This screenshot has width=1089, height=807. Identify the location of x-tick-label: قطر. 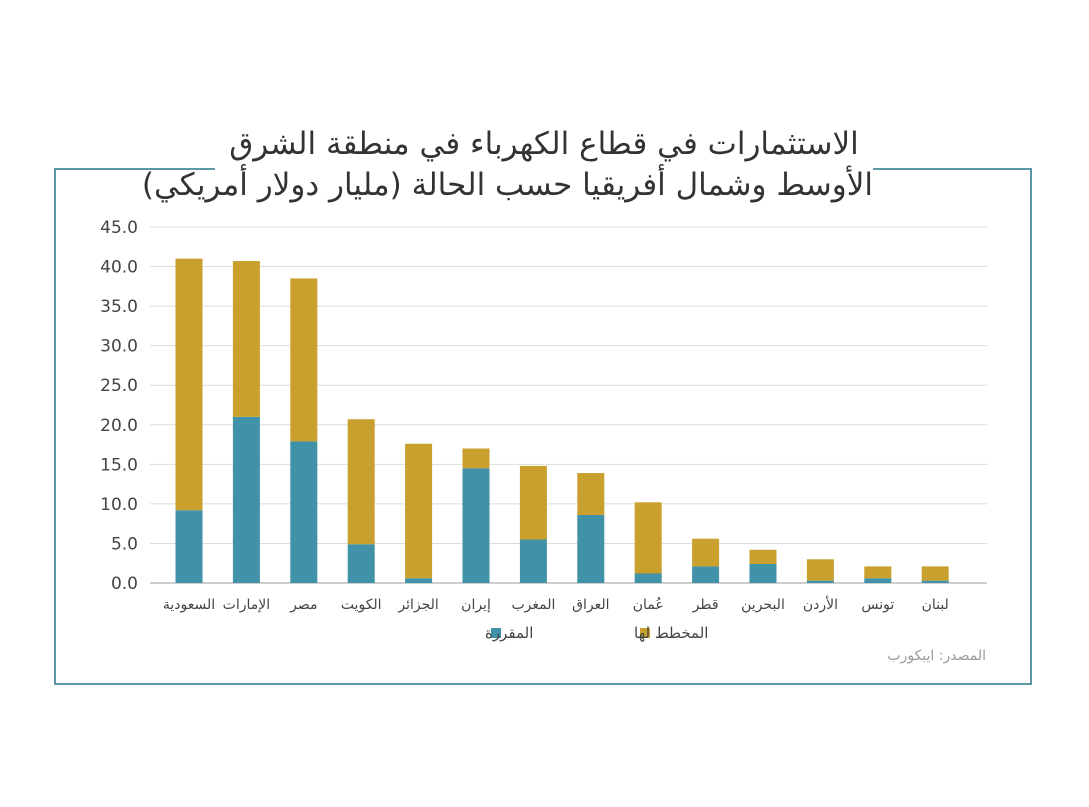
(705, 605).